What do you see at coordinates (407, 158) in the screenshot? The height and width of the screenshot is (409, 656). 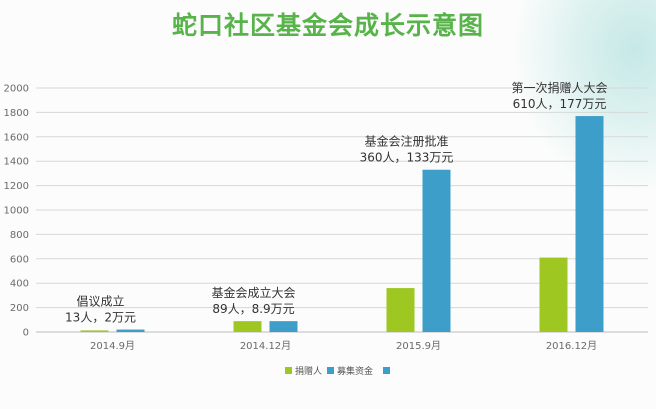 I see `annotation-values: 360人，133万元` at bounding box center [407, 158].